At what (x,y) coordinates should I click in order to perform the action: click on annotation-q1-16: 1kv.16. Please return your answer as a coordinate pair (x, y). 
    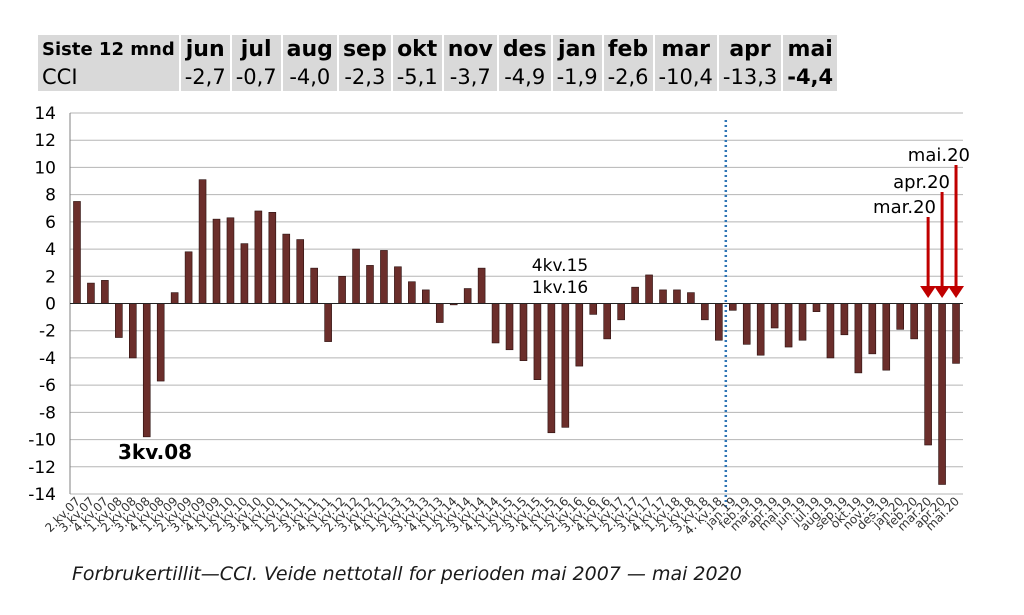
    Looking at the image, I should click on (560, 288).